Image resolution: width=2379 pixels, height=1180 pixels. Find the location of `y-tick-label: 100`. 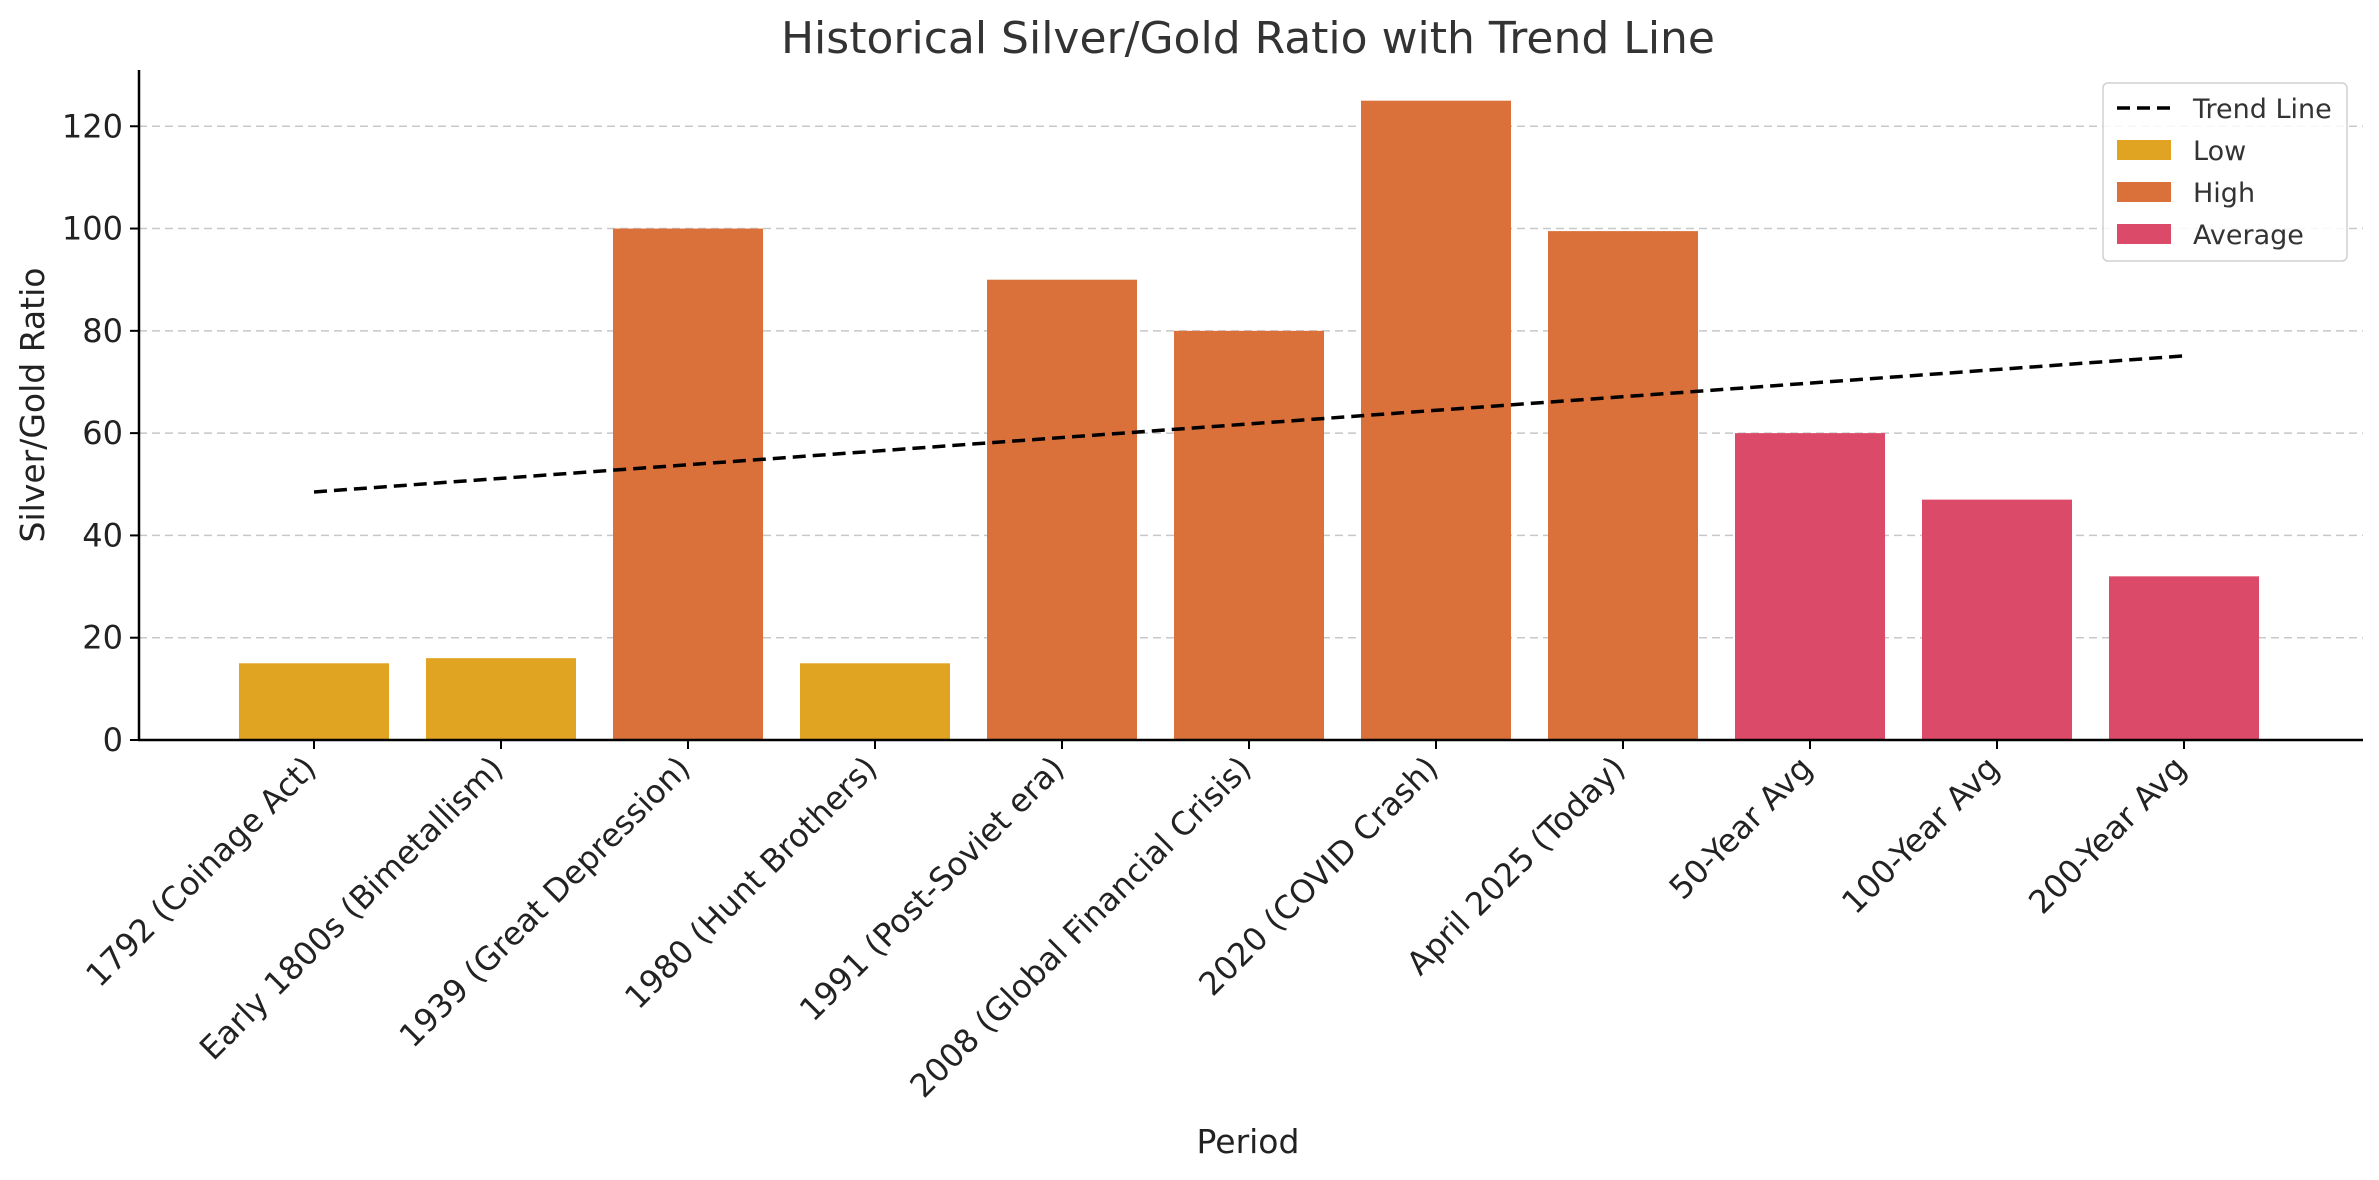

y-tick-label: 100 is located at coordinates (92, 229).